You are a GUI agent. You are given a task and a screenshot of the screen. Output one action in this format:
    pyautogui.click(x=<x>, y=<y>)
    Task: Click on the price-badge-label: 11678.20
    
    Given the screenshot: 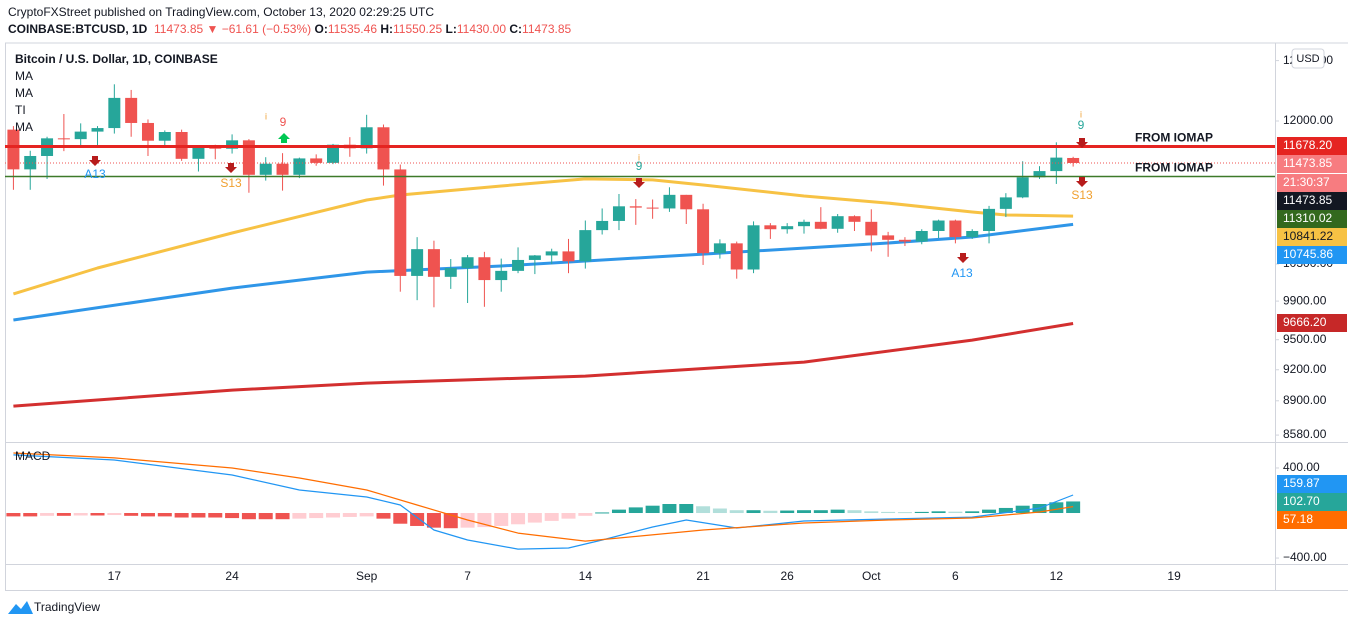 What is the action you would take?
    pyautogui.click(x=1307, y=145)
    